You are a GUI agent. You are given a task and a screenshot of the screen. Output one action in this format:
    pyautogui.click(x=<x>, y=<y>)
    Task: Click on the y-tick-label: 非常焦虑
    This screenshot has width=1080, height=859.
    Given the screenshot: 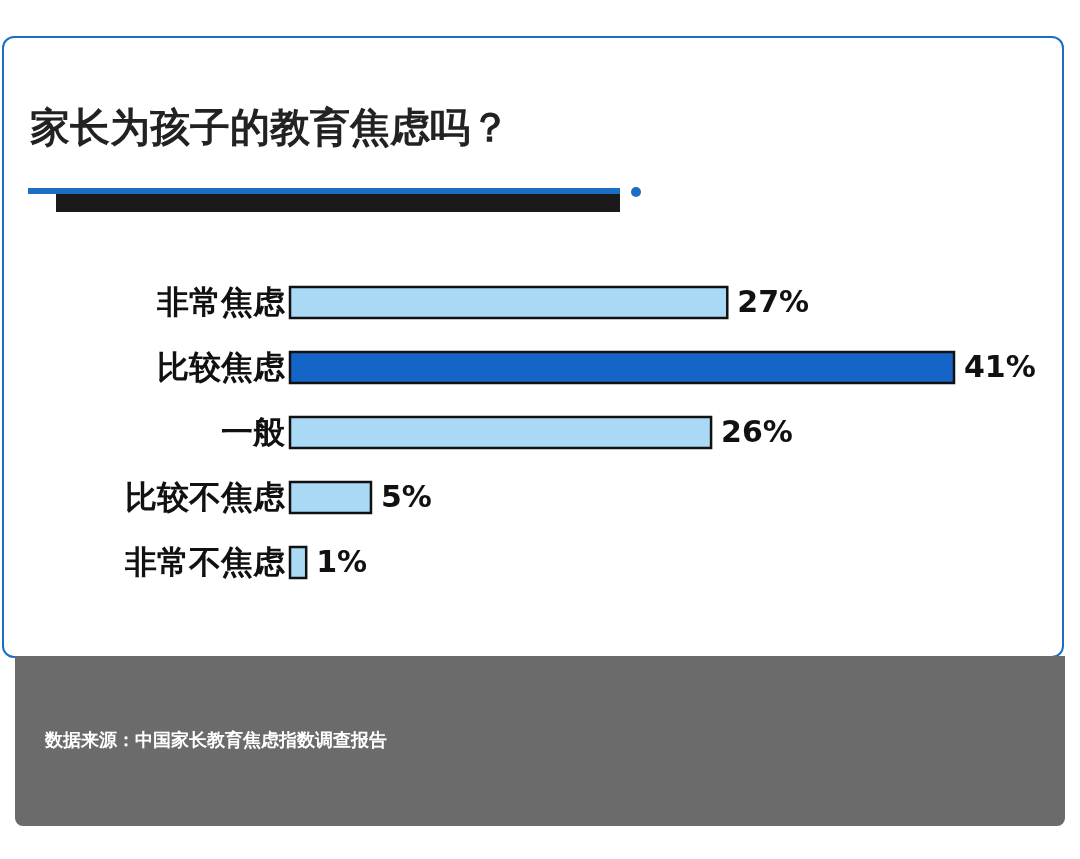 What is the action you would take?
    pyautogui.click(x=220, y=301)
    